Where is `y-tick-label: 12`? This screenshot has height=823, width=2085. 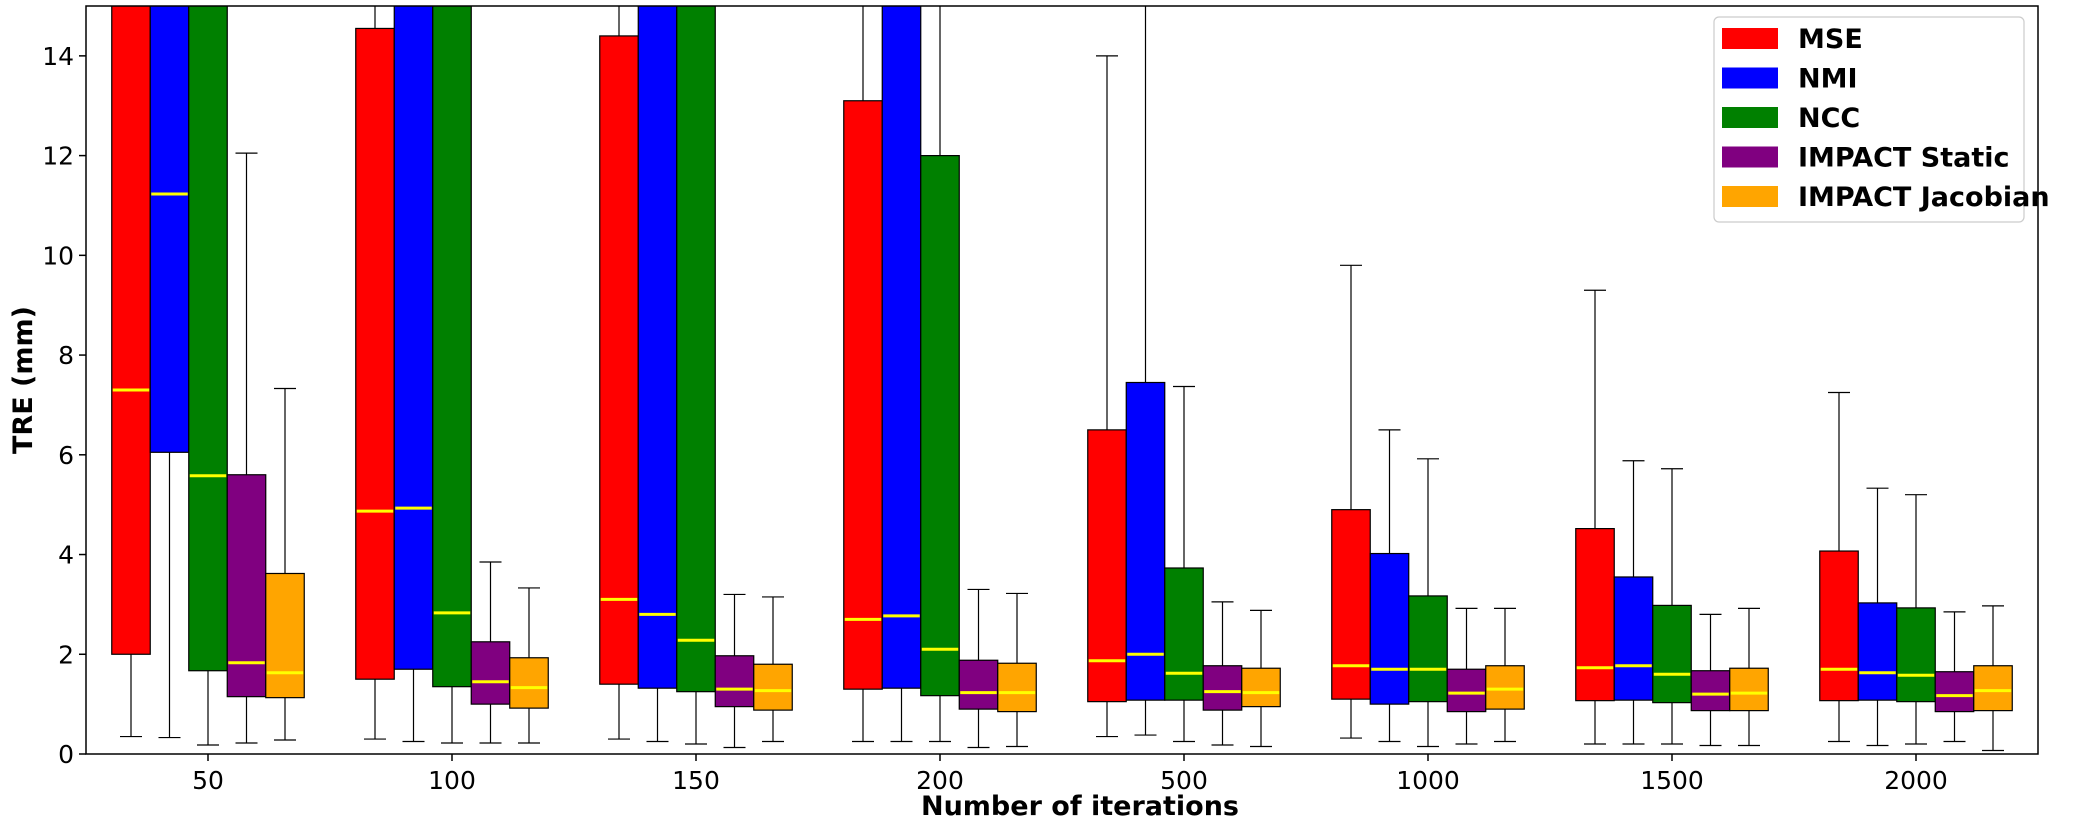
y-tick-label: 12 is located at coordinates (58, 156).